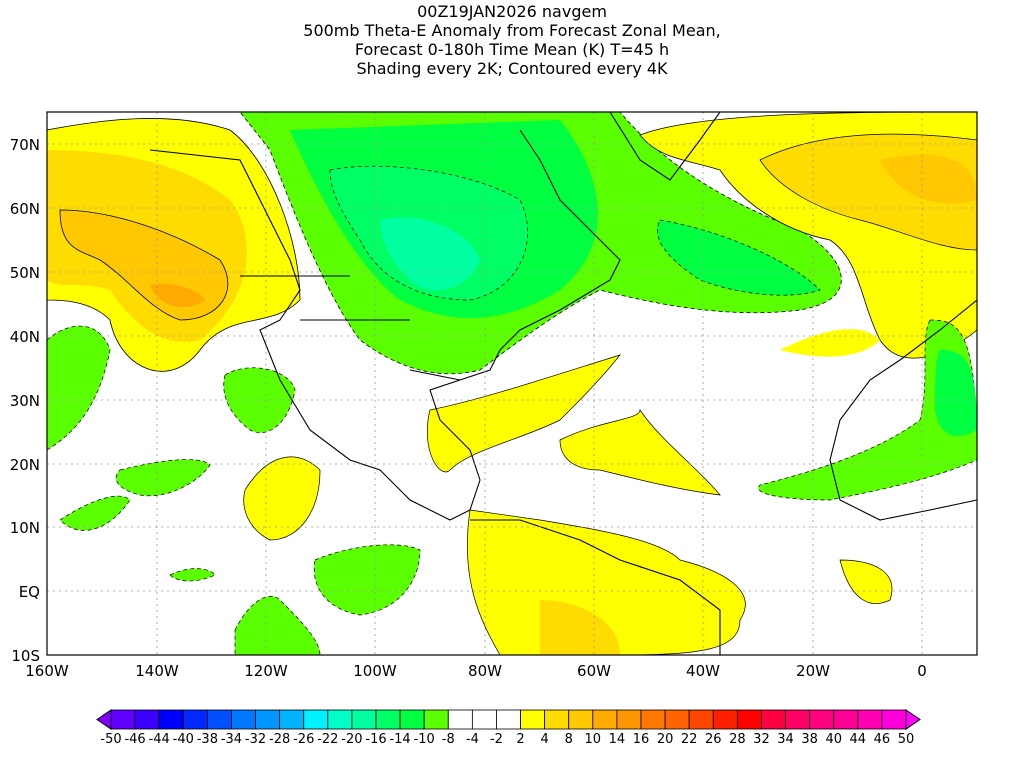  I want to click on colorbar-label: -10, so click(424, 739).